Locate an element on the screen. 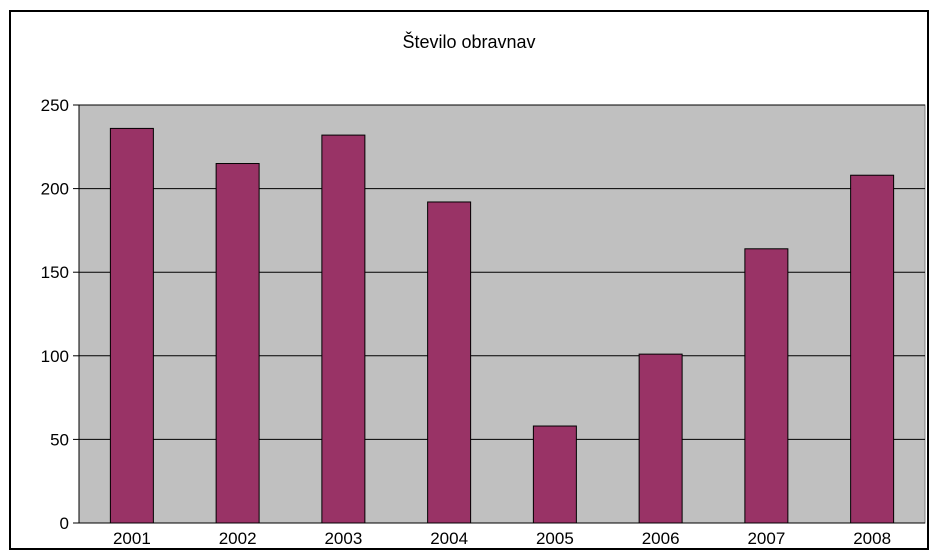  x-tick-label: 2006 is located at coordinates (661, 538).